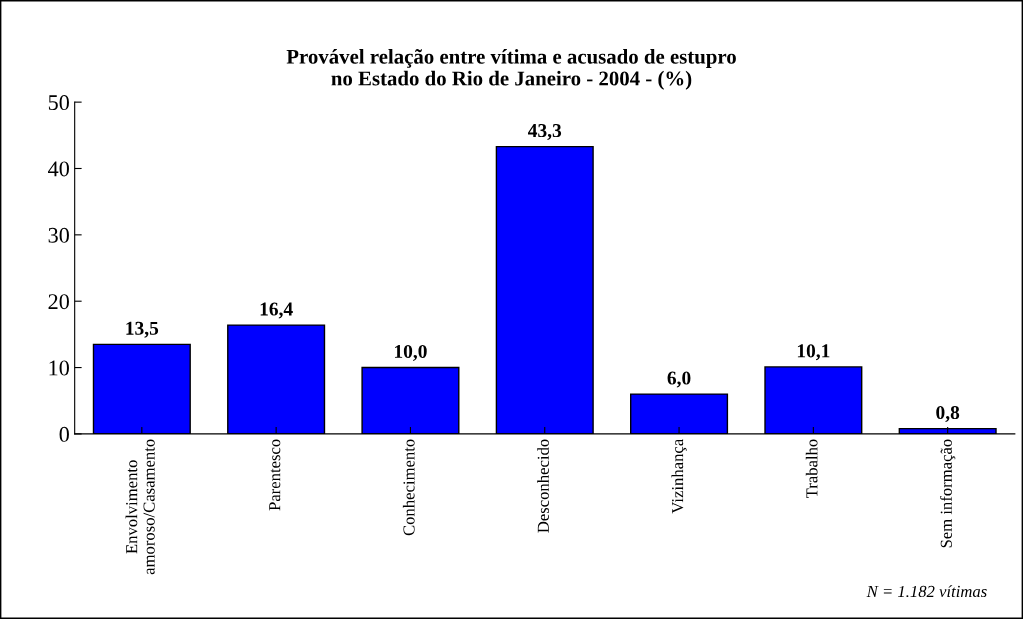  Describe the element at coordinates (813, 352) in the screenshot. I see `data-label: 10,1` at that location.